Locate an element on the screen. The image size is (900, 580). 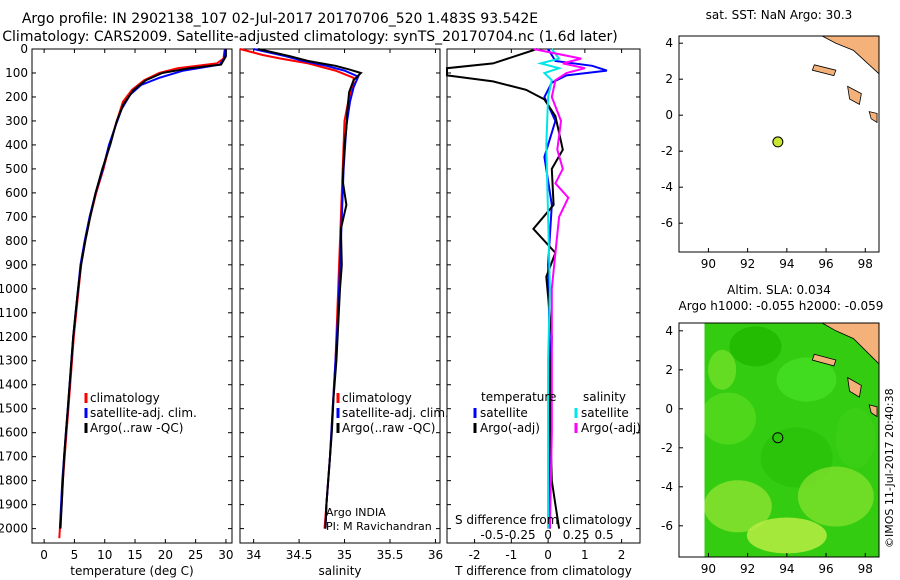
y-tick-label: 1500 is located at coordinates (14, 409).